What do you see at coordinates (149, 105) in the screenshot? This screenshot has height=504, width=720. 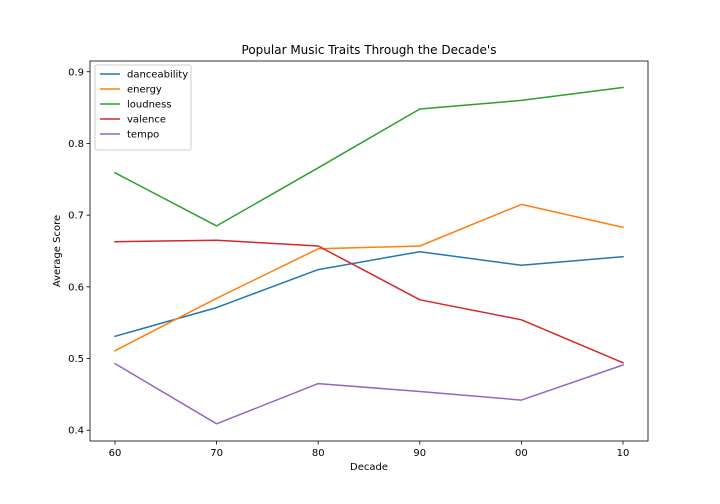 I see `legend-label-loudness: loudness` at bounding box center [149, 105].